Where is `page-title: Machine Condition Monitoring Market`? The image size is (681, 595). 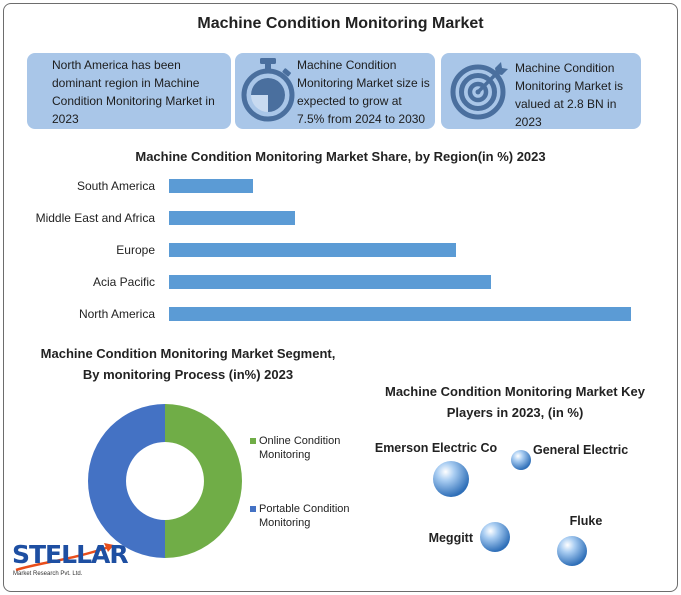
page-title: Machine Condition Monitoring Market is located at coordinates (340, 23).